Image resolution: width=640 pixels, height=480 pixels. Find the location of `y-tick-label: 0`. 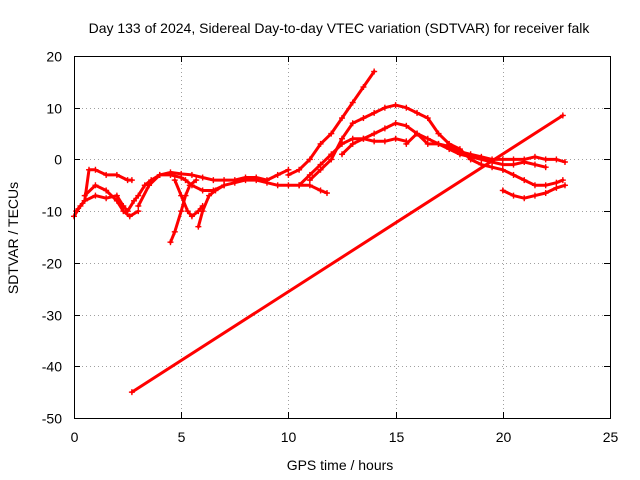

y-tick-label: 0 is located at coordinates (58, 160).